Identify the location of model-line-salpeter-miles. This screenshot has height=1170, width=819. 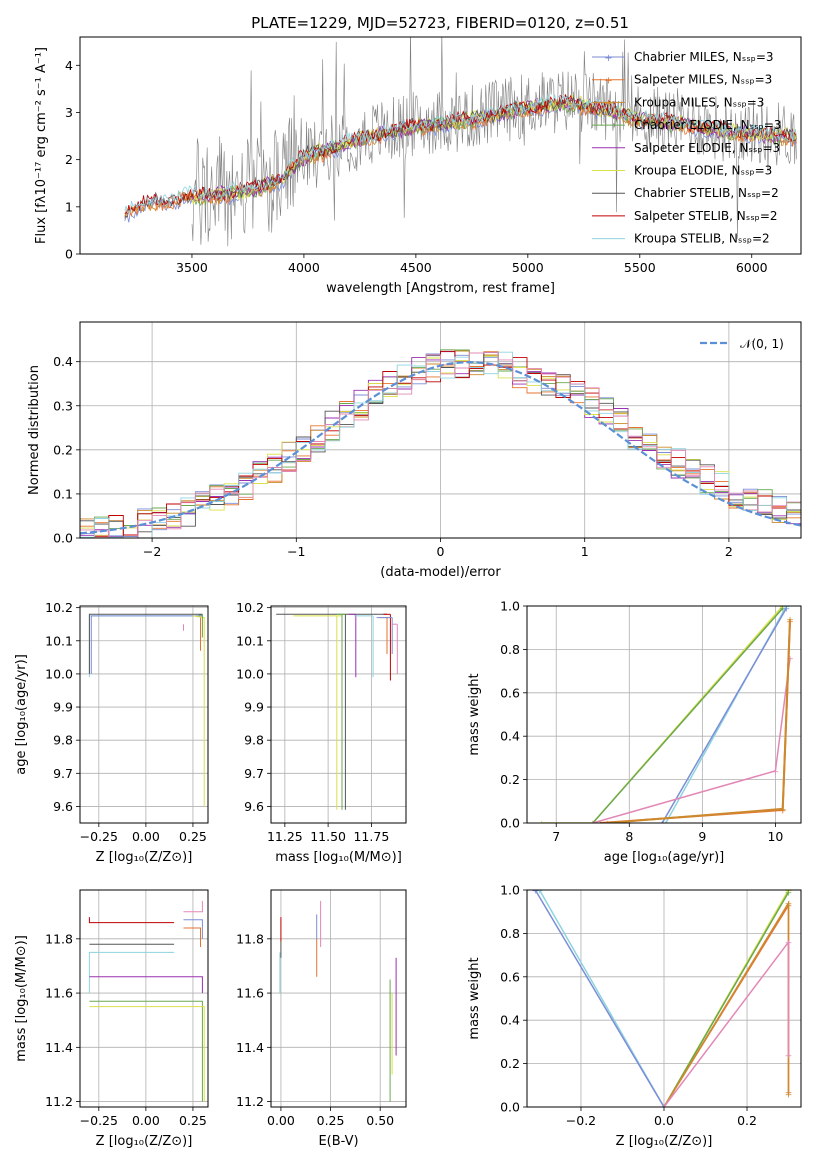
(460, 158).